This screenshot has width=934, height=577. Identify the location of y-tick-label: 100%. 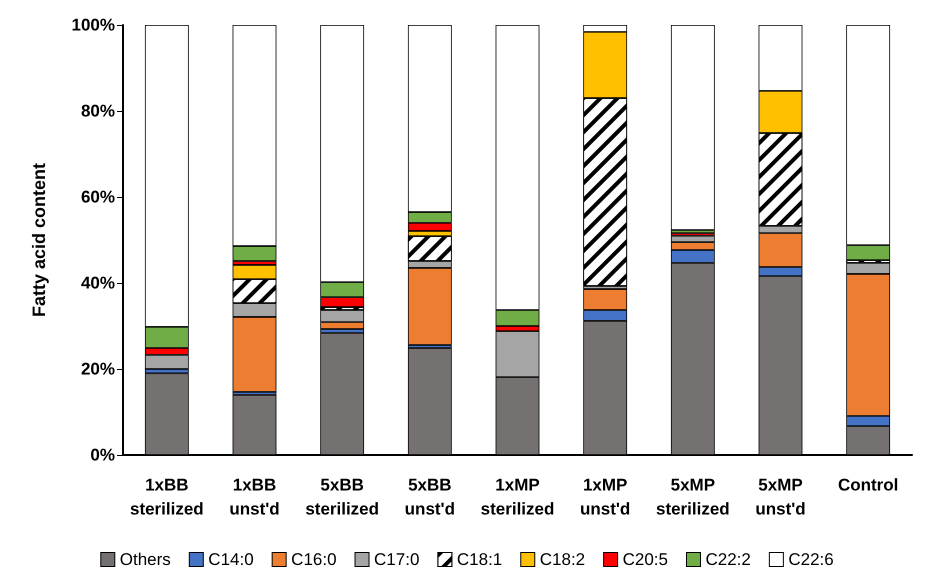
(93, 25).